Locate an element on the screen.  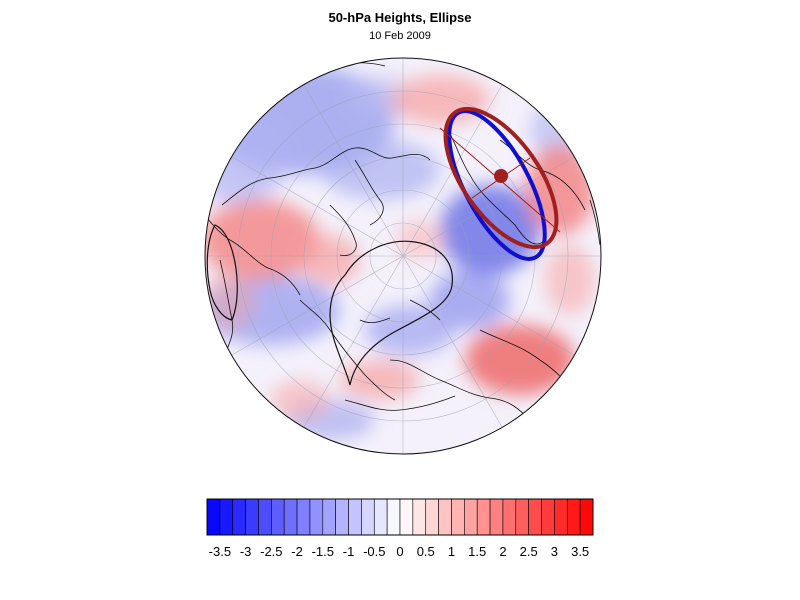
colorbar-frame is located at coordinates (400, 517).